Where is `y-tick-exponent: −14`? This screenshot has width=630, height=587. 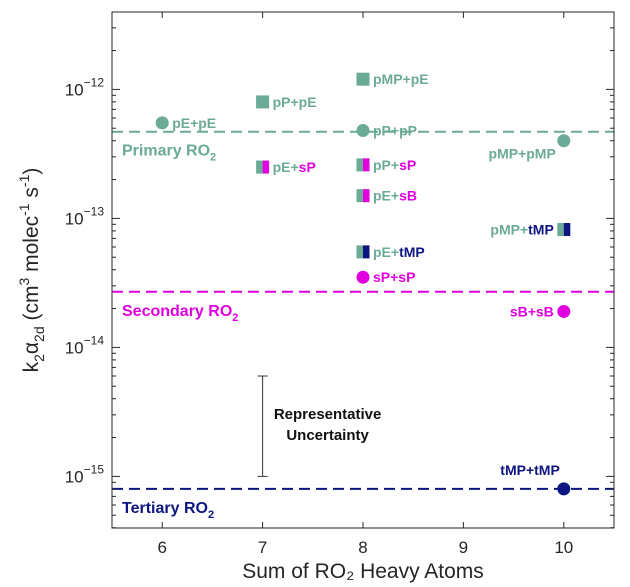
y-tick-exponent: −14 is located at coordinates (94, 340).